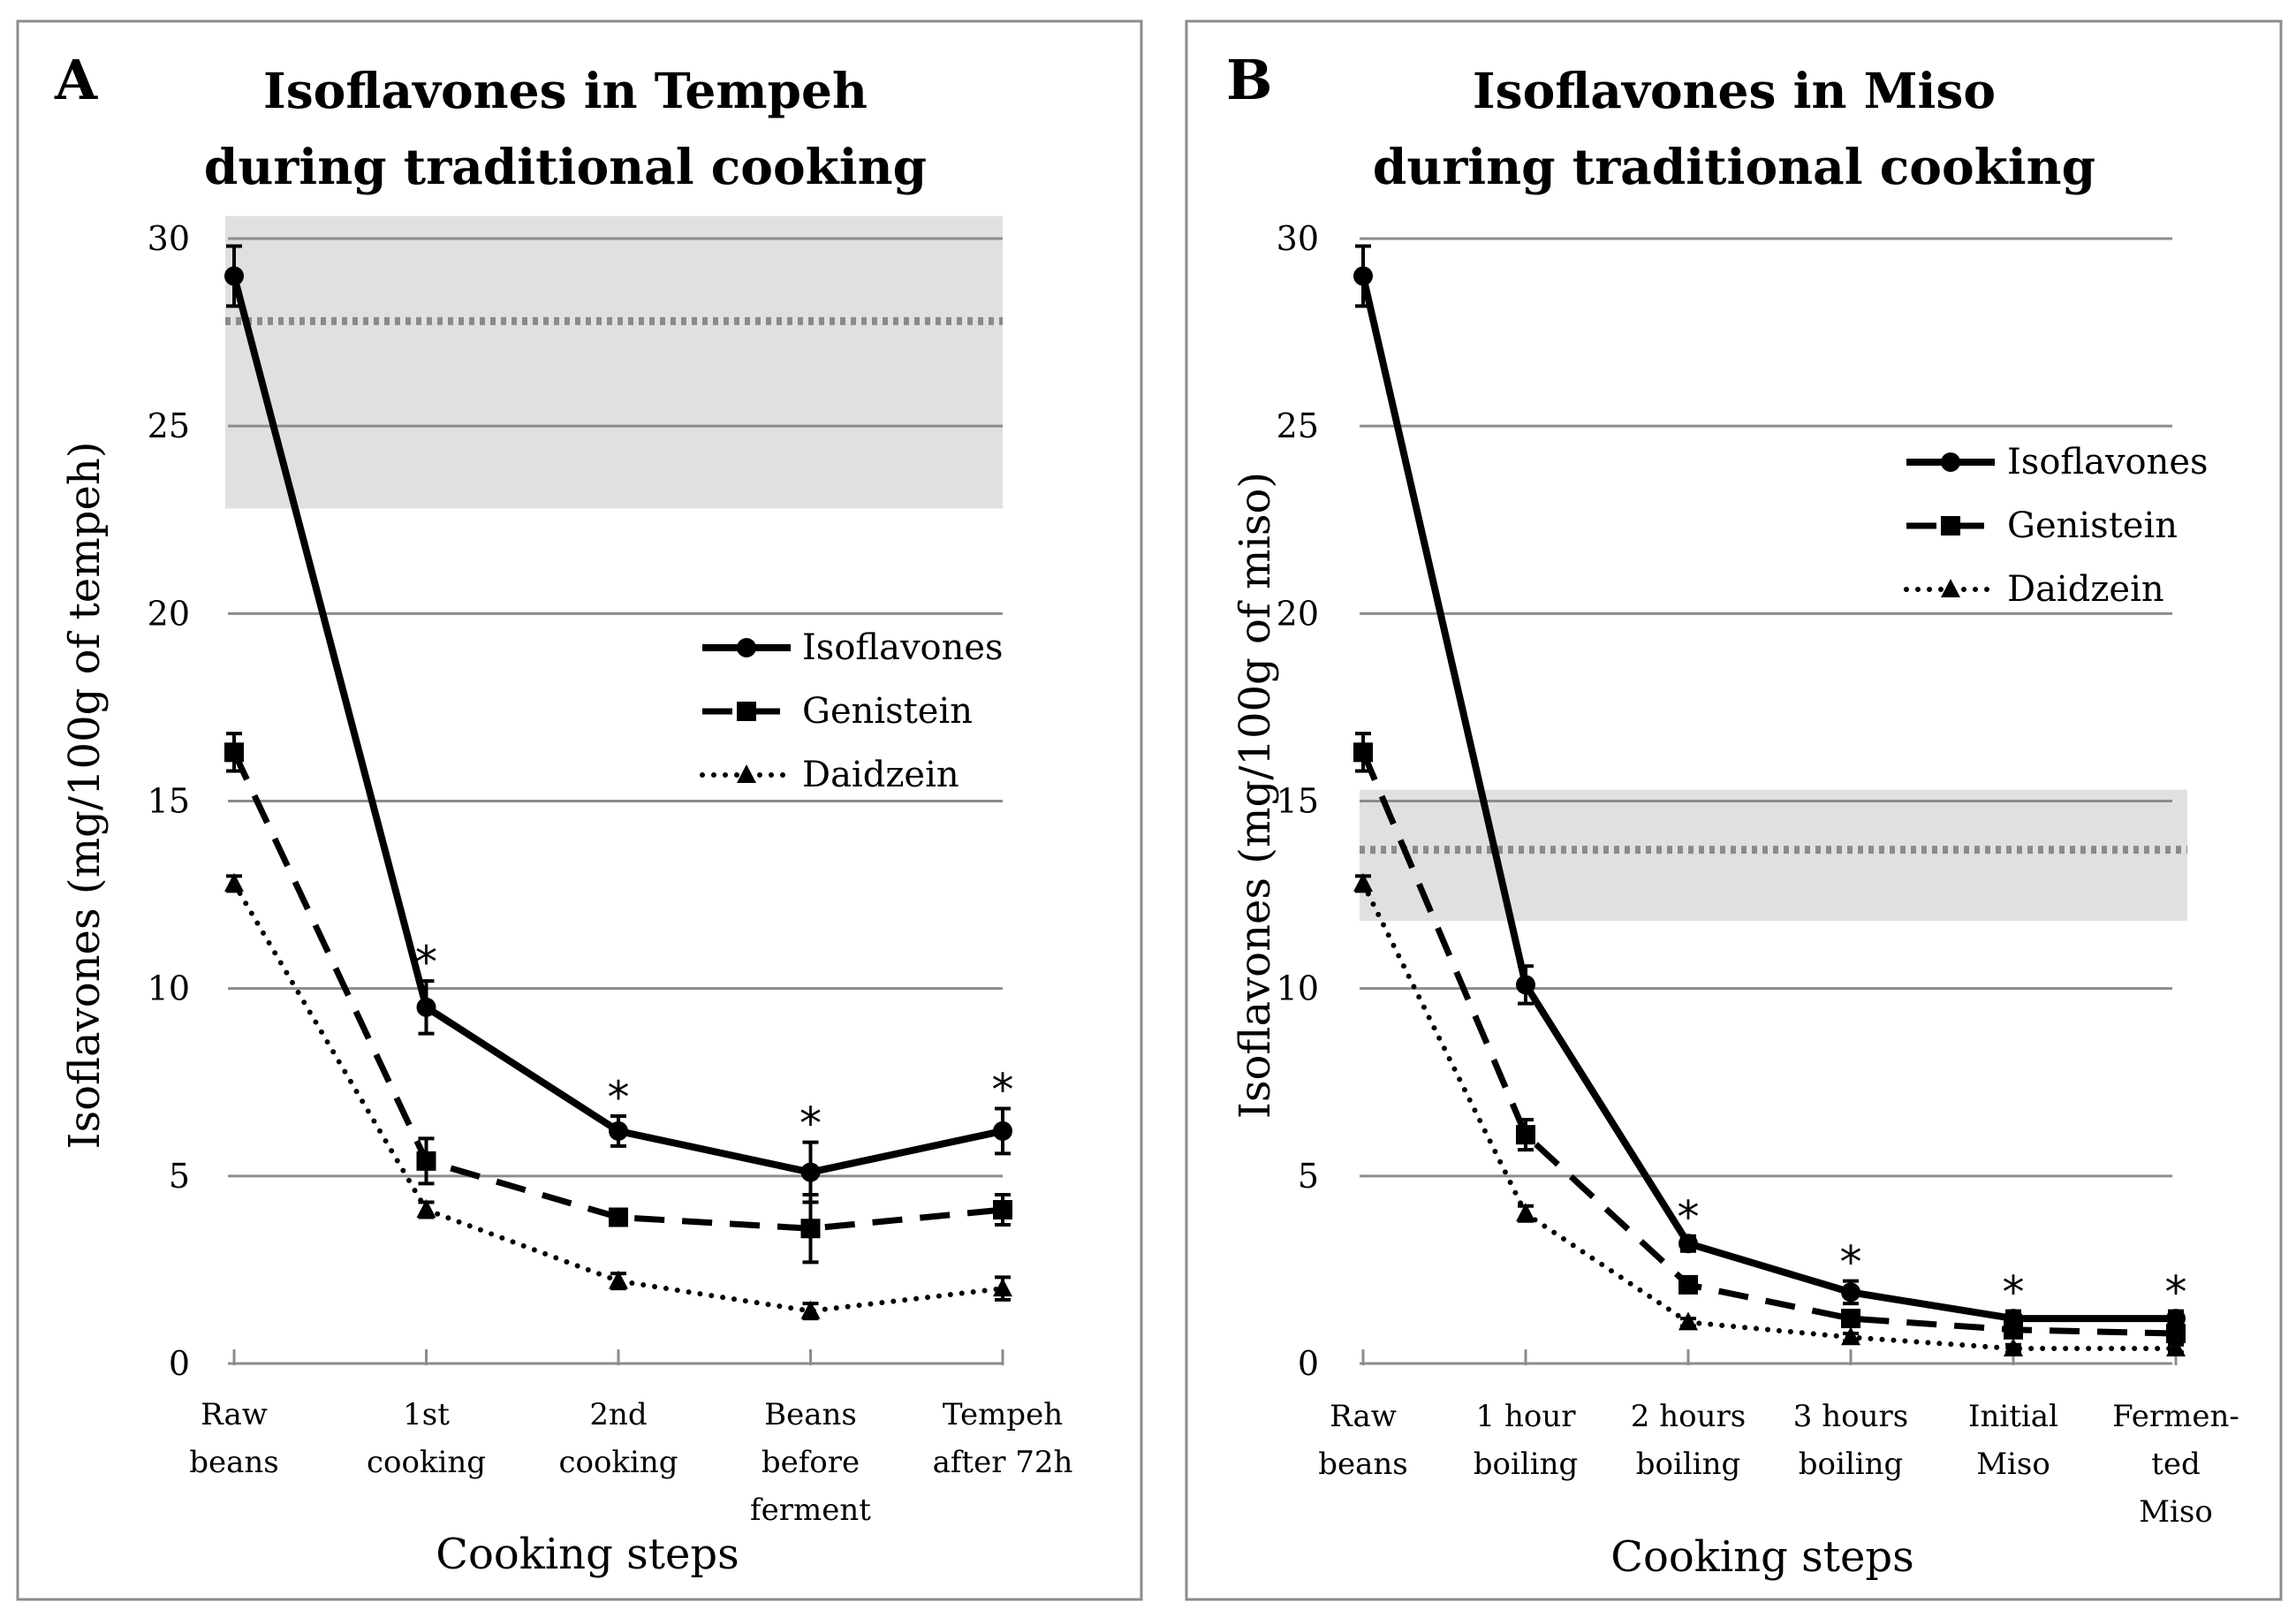 The width and height of the screenshot is (2296, 1618). What do you see at coordinates (565, 90) in the screenshot?
I see `chart-title-line-1: Isoflavones in Tempeh` at bounding box center [565, 90].